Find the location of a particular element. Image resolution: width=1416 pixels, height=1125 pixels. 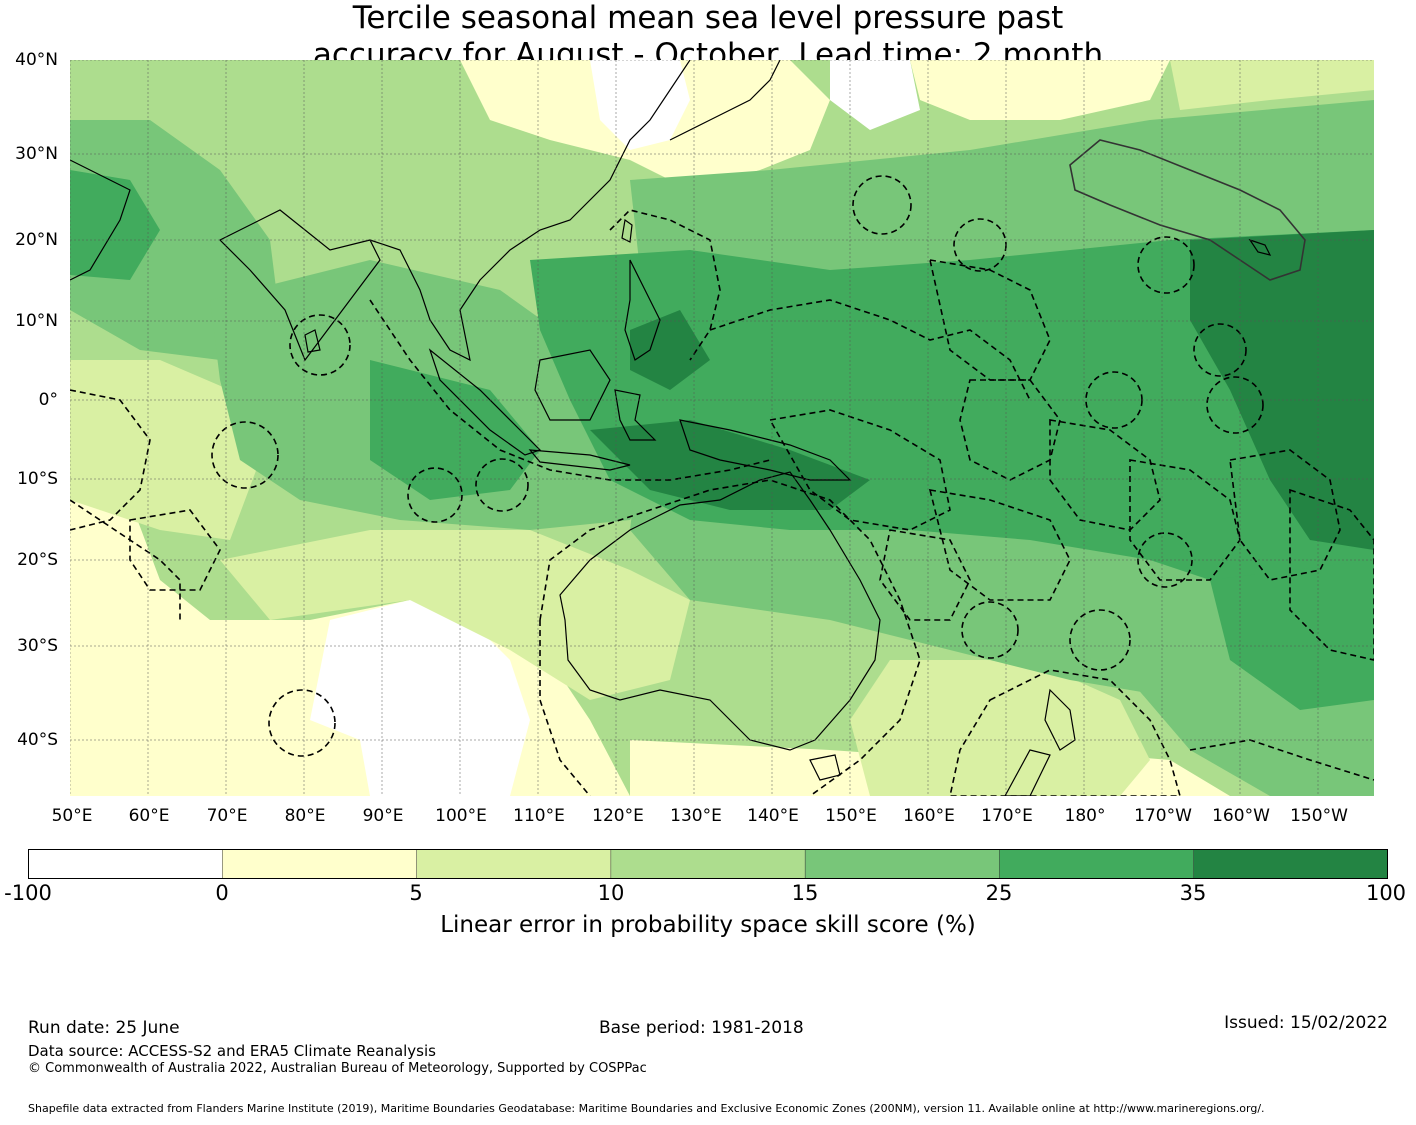

lat-label-40n: 40°N is located at coordinates (36, 60).